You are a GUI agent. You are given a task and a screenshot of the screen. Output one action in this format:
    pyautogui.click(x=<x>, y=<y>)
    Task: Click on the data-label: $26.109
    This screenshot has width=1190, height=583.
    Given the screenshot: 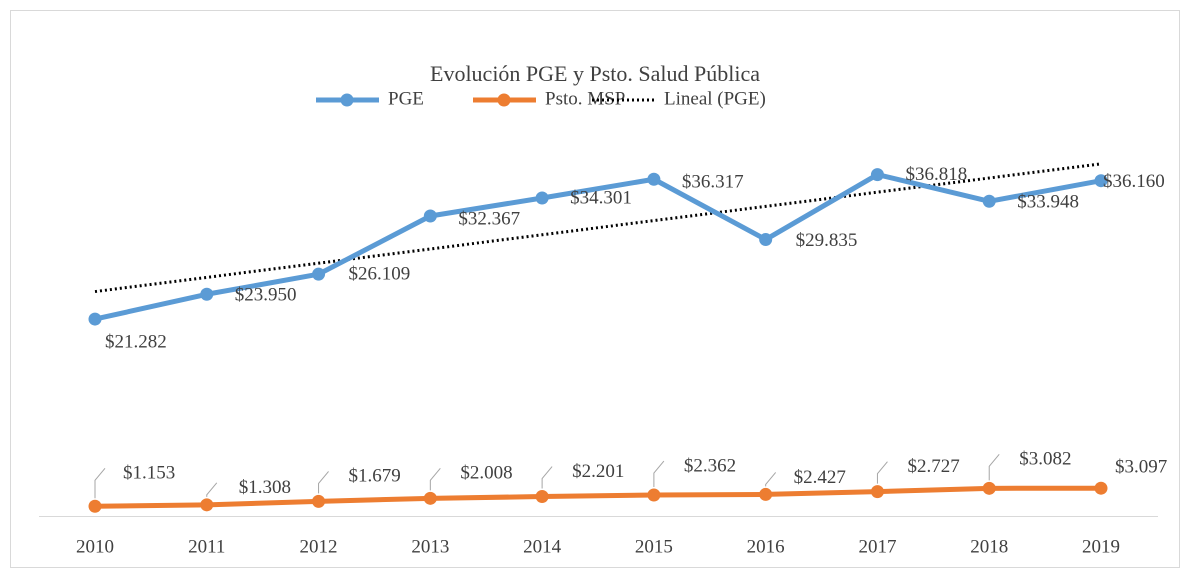 What is the action you would take?
    pyautogui.click(x=380, y=274)
    